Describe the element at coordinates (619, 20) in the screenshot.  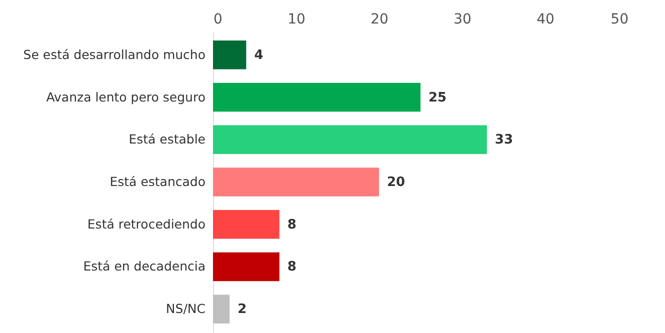
I see `x-tick-label: 50` at that location.